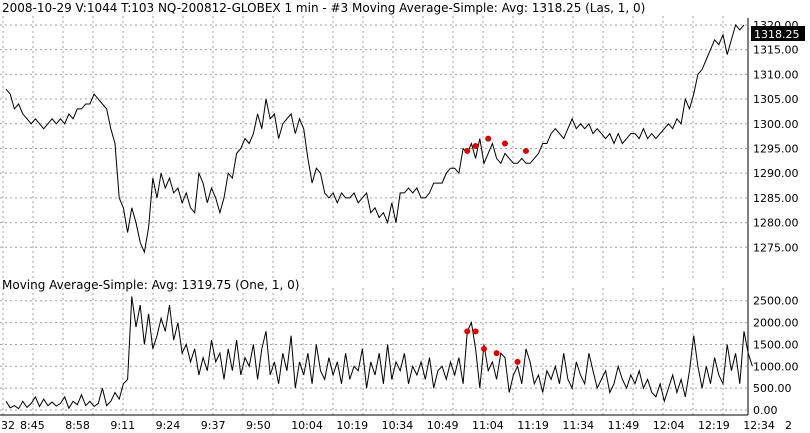 The height and width of the screenshot is (433, 810). What do you see at coordinates (578, 425) in the screenshot?
I see `time-tick-label: 11:34` at bounding box center [578, 425].